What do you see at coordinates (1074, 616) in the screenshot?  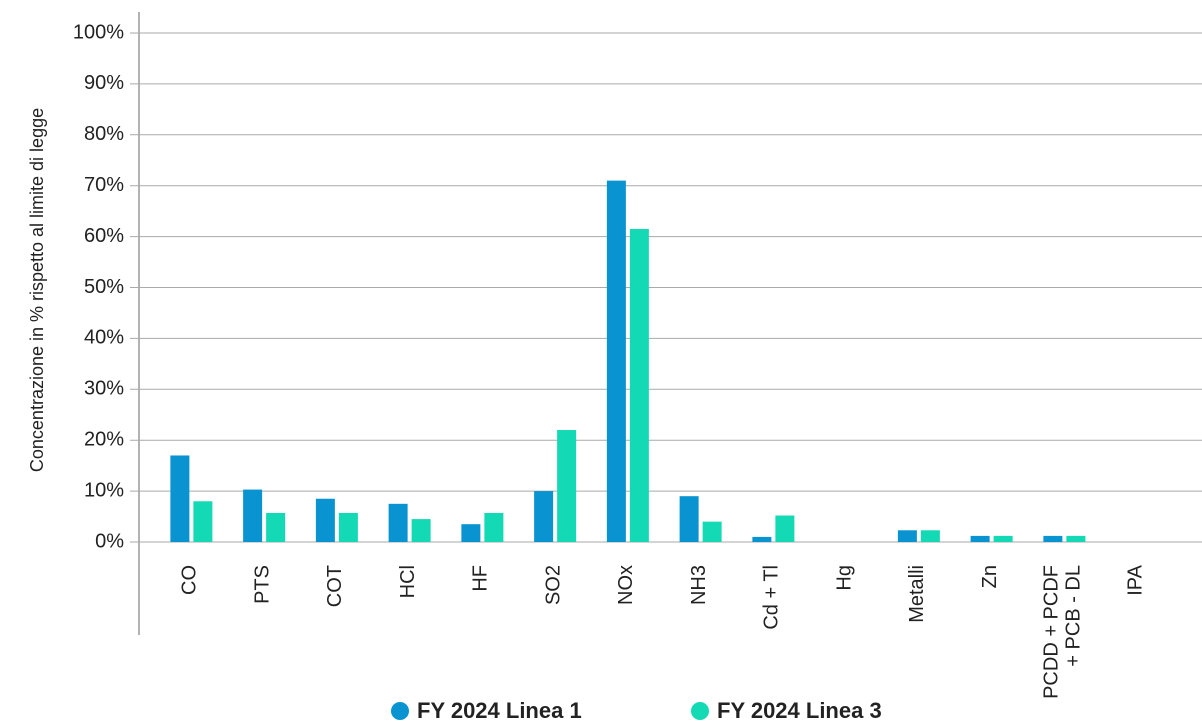 I see `x-tick-label: + PCB - DL` at bounding box center [1074, 616].